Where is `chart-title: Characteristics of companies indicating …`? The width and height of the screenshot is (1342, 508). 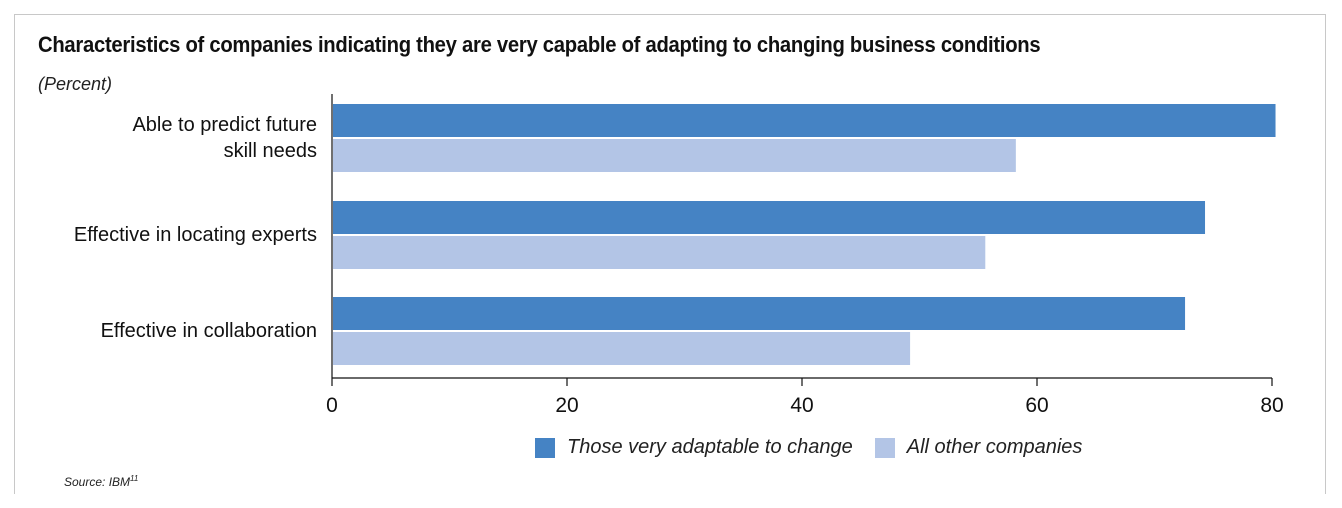
chart-title: Characteristics of companies indicating … is located at coordinates (539, 44).